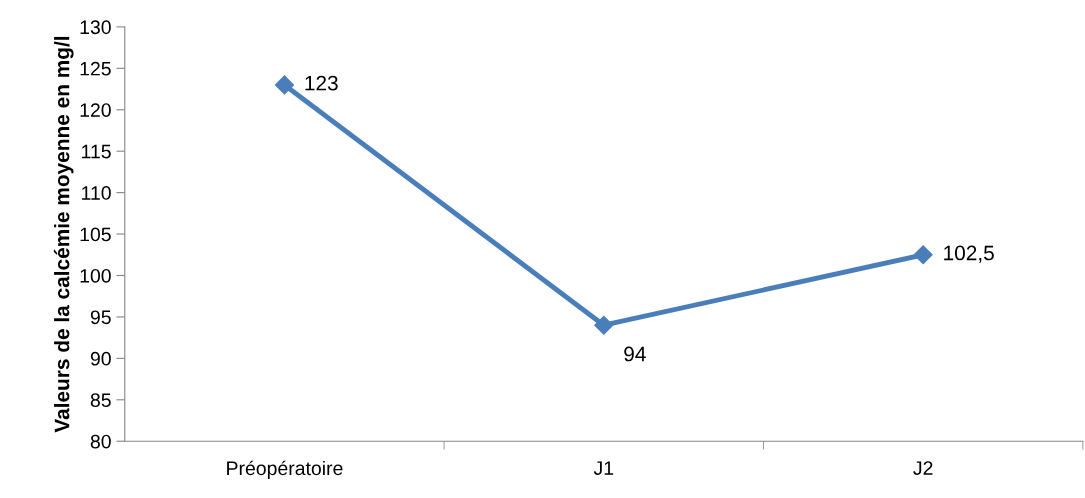  Describe the element at coordinates (285, 470) in the screenshot. I see `x-tick-label: Préopératoire` at that location.